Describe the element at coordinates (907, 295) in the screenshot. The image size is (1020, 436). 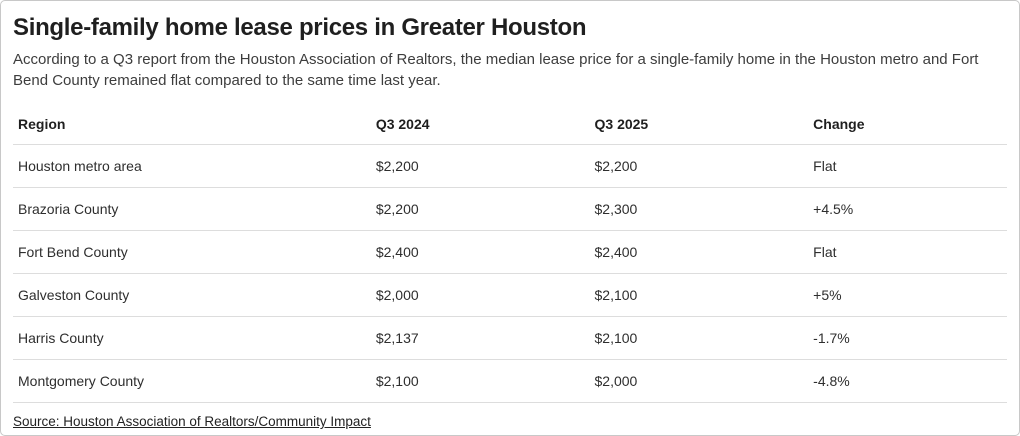
I see `table-cell-change: +5%` at that location.